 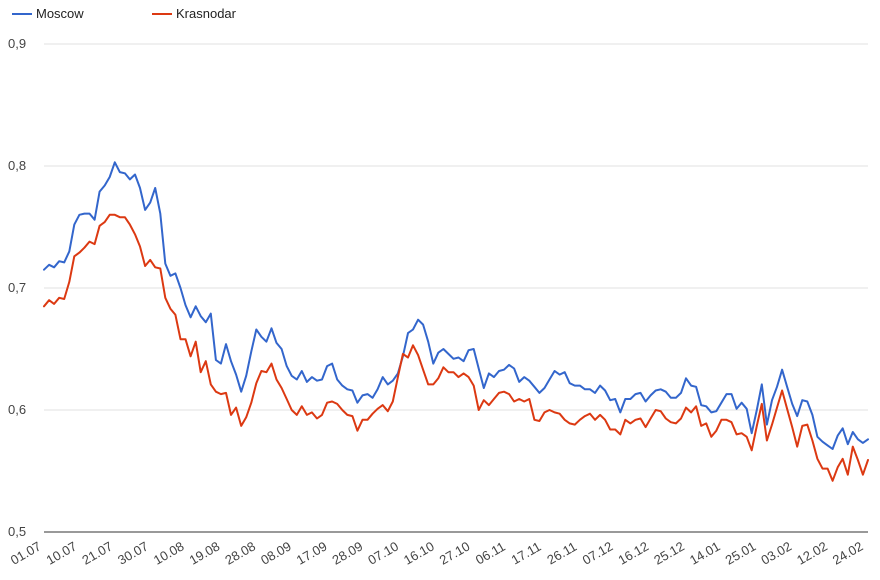 I want to click on x-tick-label: 30.07, so click(x=133, y=552).